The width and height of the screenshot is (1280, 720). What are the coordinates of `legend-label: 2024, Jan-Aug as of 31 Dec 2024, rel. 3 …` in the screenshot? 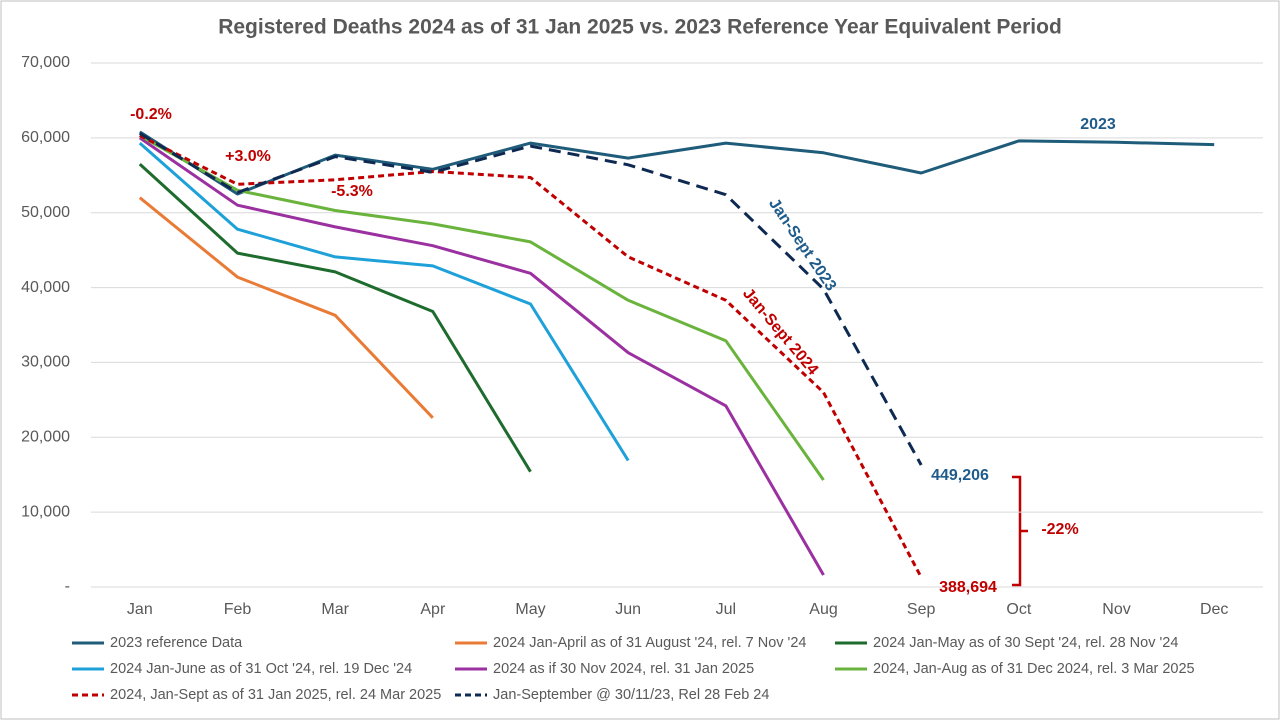 It's located at (1034, 669).